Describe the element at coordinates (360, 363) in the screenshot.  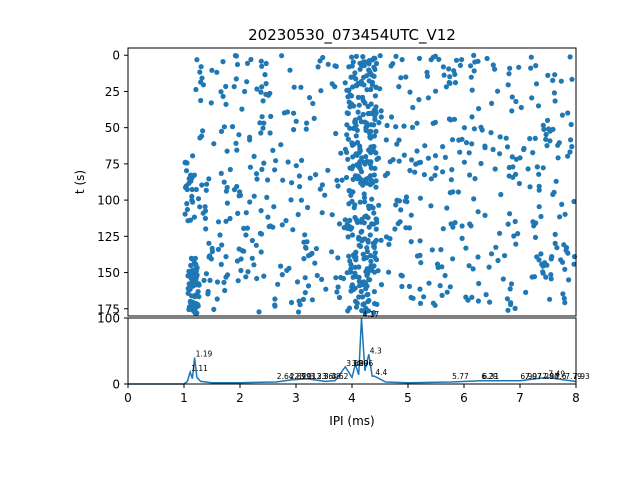
I see `peak-annotation: 3.99` at that location.